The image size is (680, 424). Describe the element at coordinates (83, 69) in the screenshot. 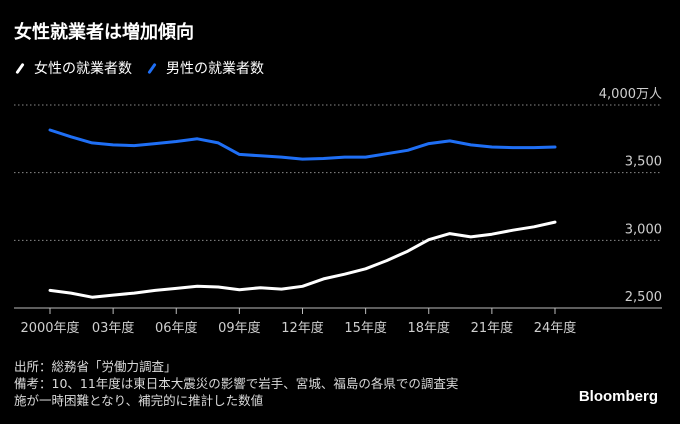

I see `legend-label-female: 女性の就業者数` at that location.